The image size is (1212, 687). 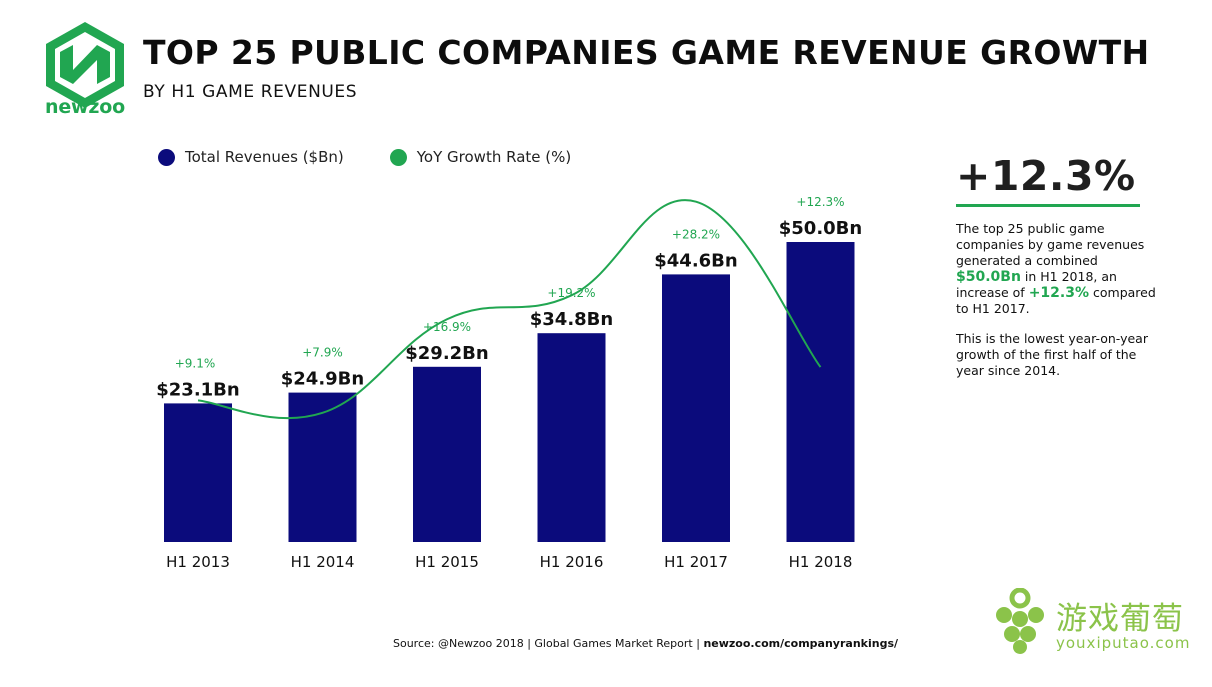 I want to click on newzoo-logo-icon, so click(x=85, y=65).